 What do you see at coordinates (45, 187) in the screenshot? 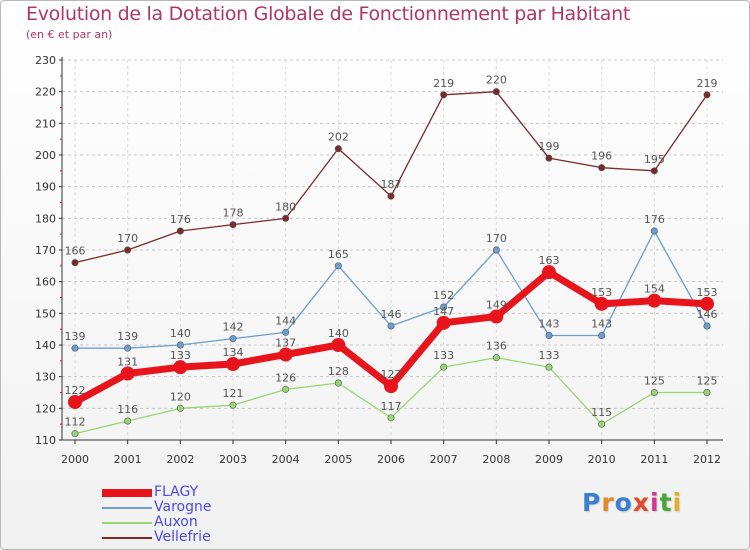
I see `y-tick-label: 190` at bounding box center [45, 187].